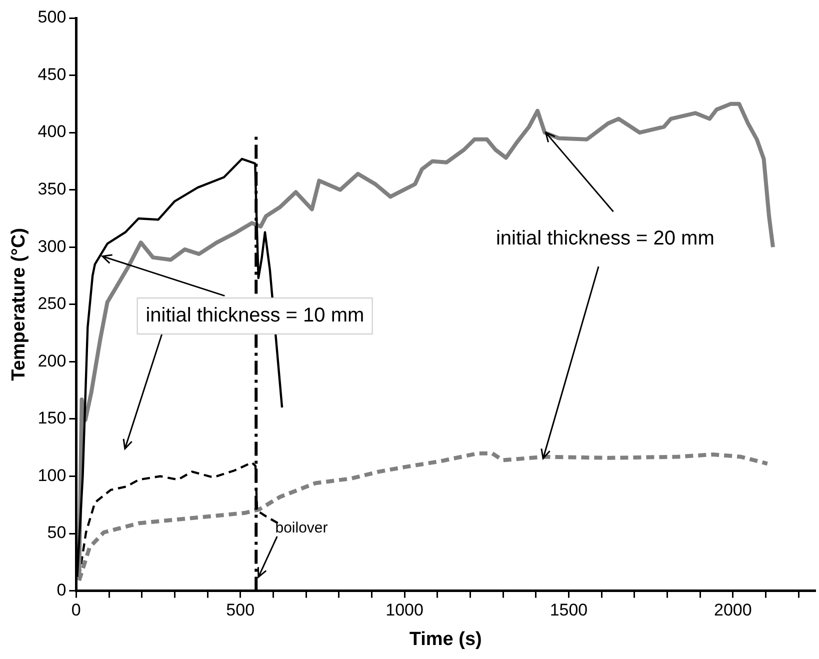  I want to click on annotation: boilover, so click(301, 527).